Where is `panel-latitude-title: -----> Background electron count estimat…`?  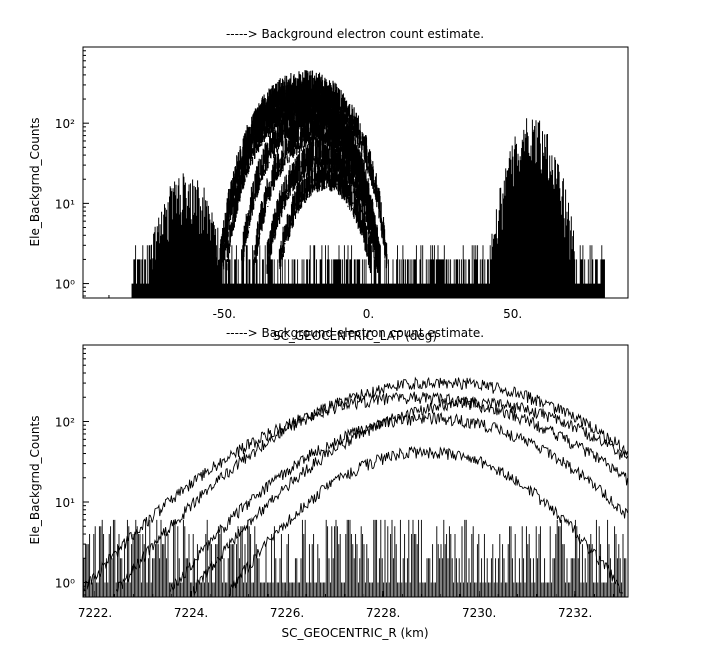
panel-latitude-title: -----> Background electron count estimat… is located at coordinates (355, 34).